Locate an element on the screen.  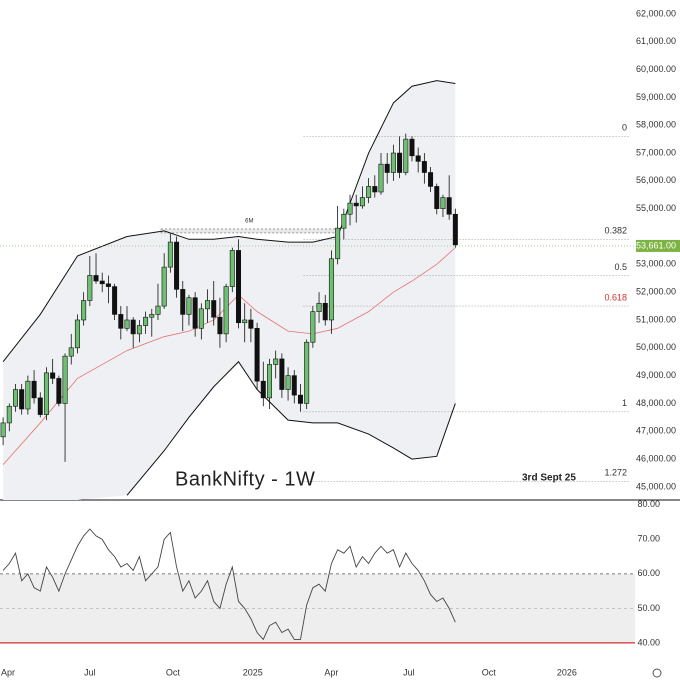
rsi-line is located at coordinates (229, 584).